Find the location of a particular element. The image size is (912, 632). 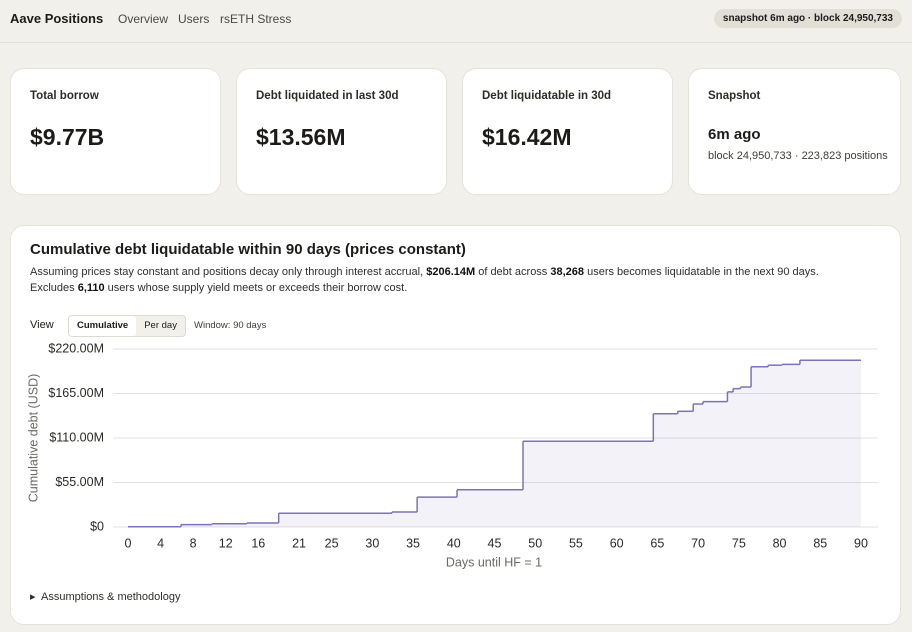

stat-card: Debt liquidatable in 30d $16.42M is located at coordinates (567, 131).